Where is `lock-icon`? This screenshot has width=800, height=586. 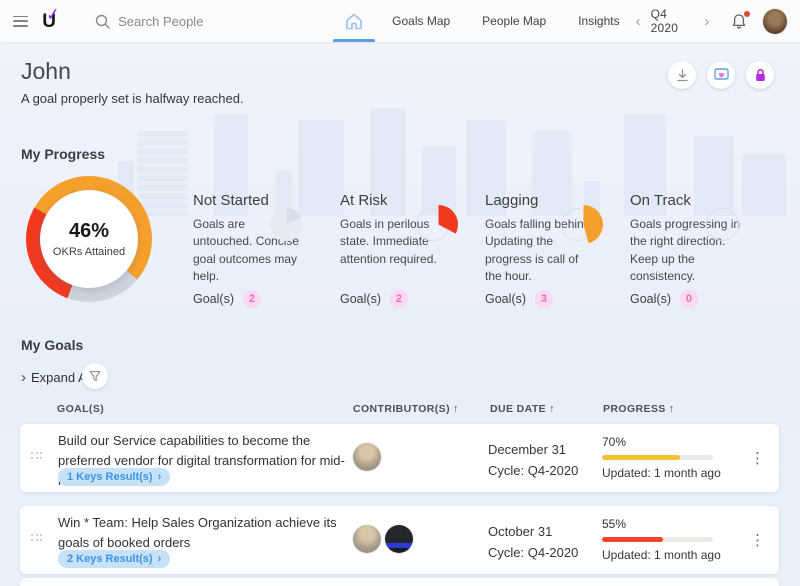
lock-icon is located at coordinates (760, 75).